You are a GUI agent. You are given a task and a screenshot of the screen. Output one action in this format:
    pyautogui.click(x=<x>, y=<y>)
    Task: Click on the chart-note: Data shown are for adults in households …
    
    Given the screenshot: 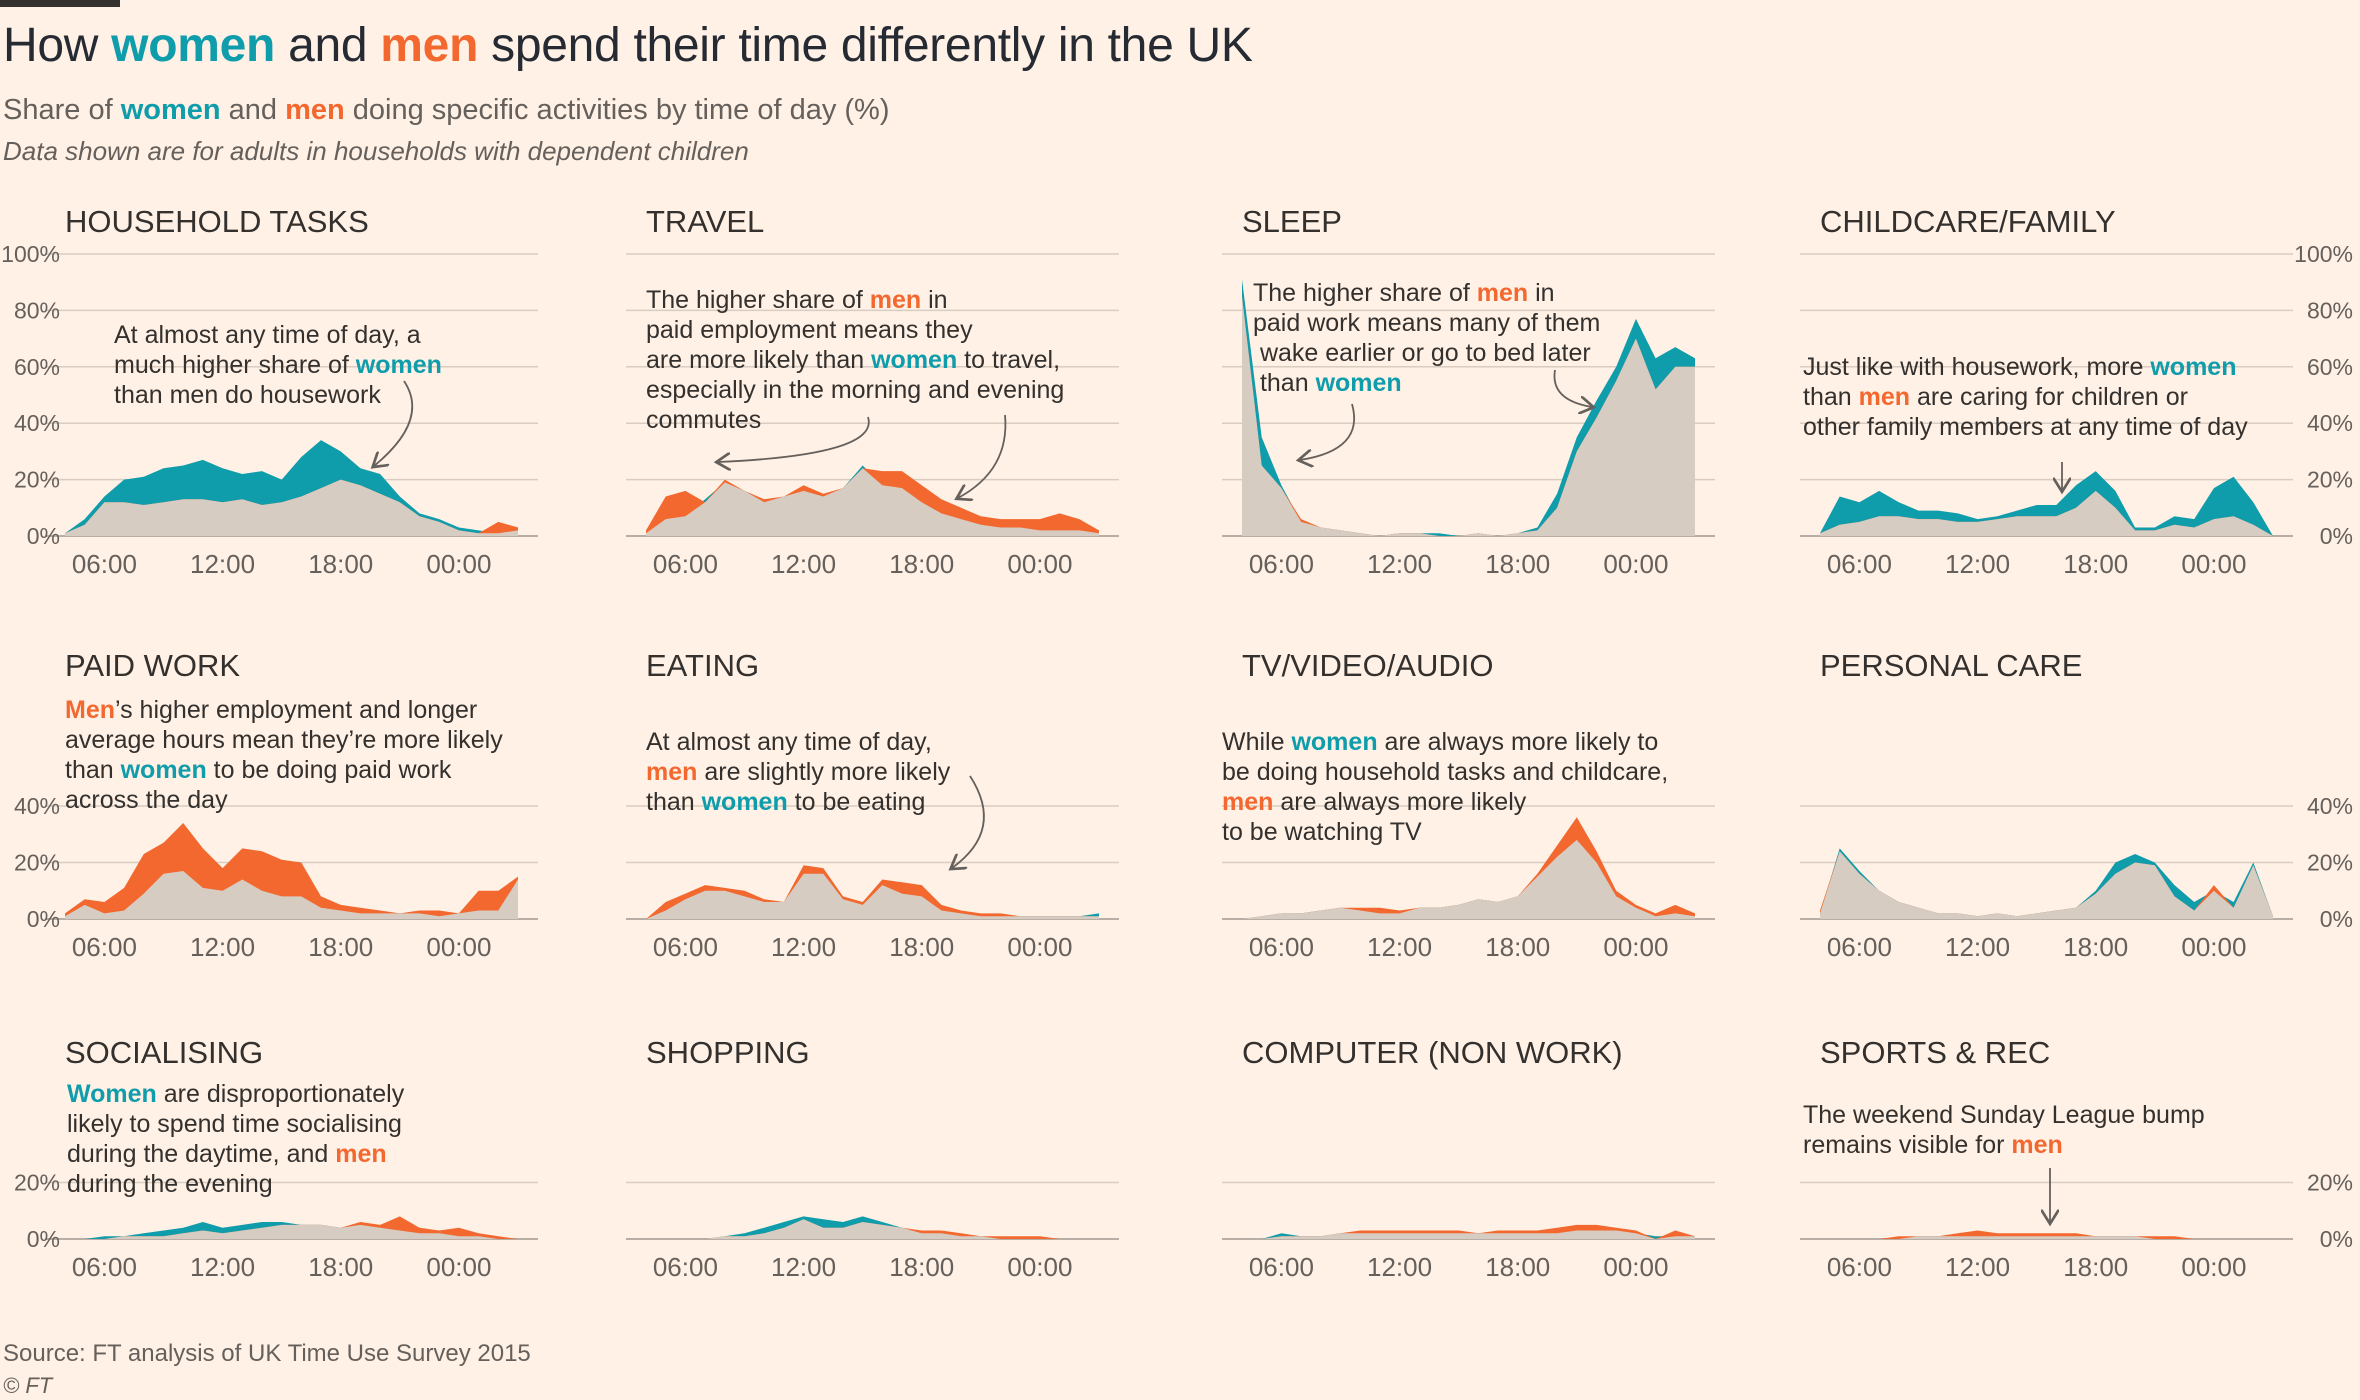 What is the action you would take?
    pyautogui.click(x=376, y=151)
    